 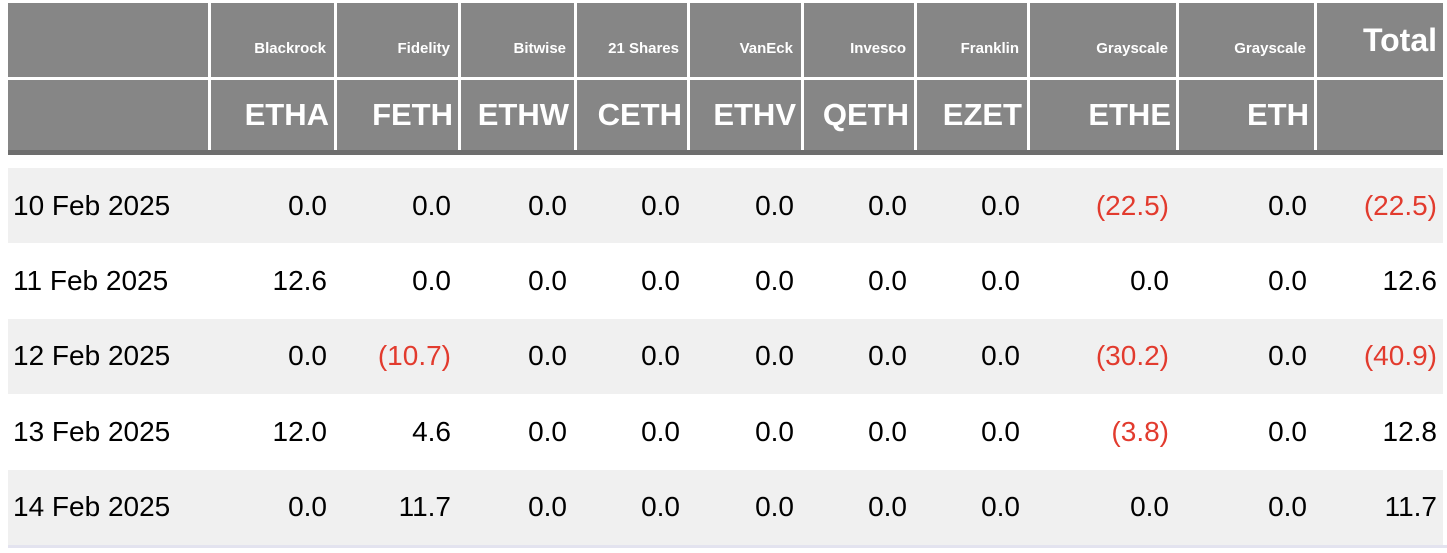 What do you see at coordinates (519, 115) in the screenshot?
I see `ticker-cell: ETHW` at bounding box center [519, 115].